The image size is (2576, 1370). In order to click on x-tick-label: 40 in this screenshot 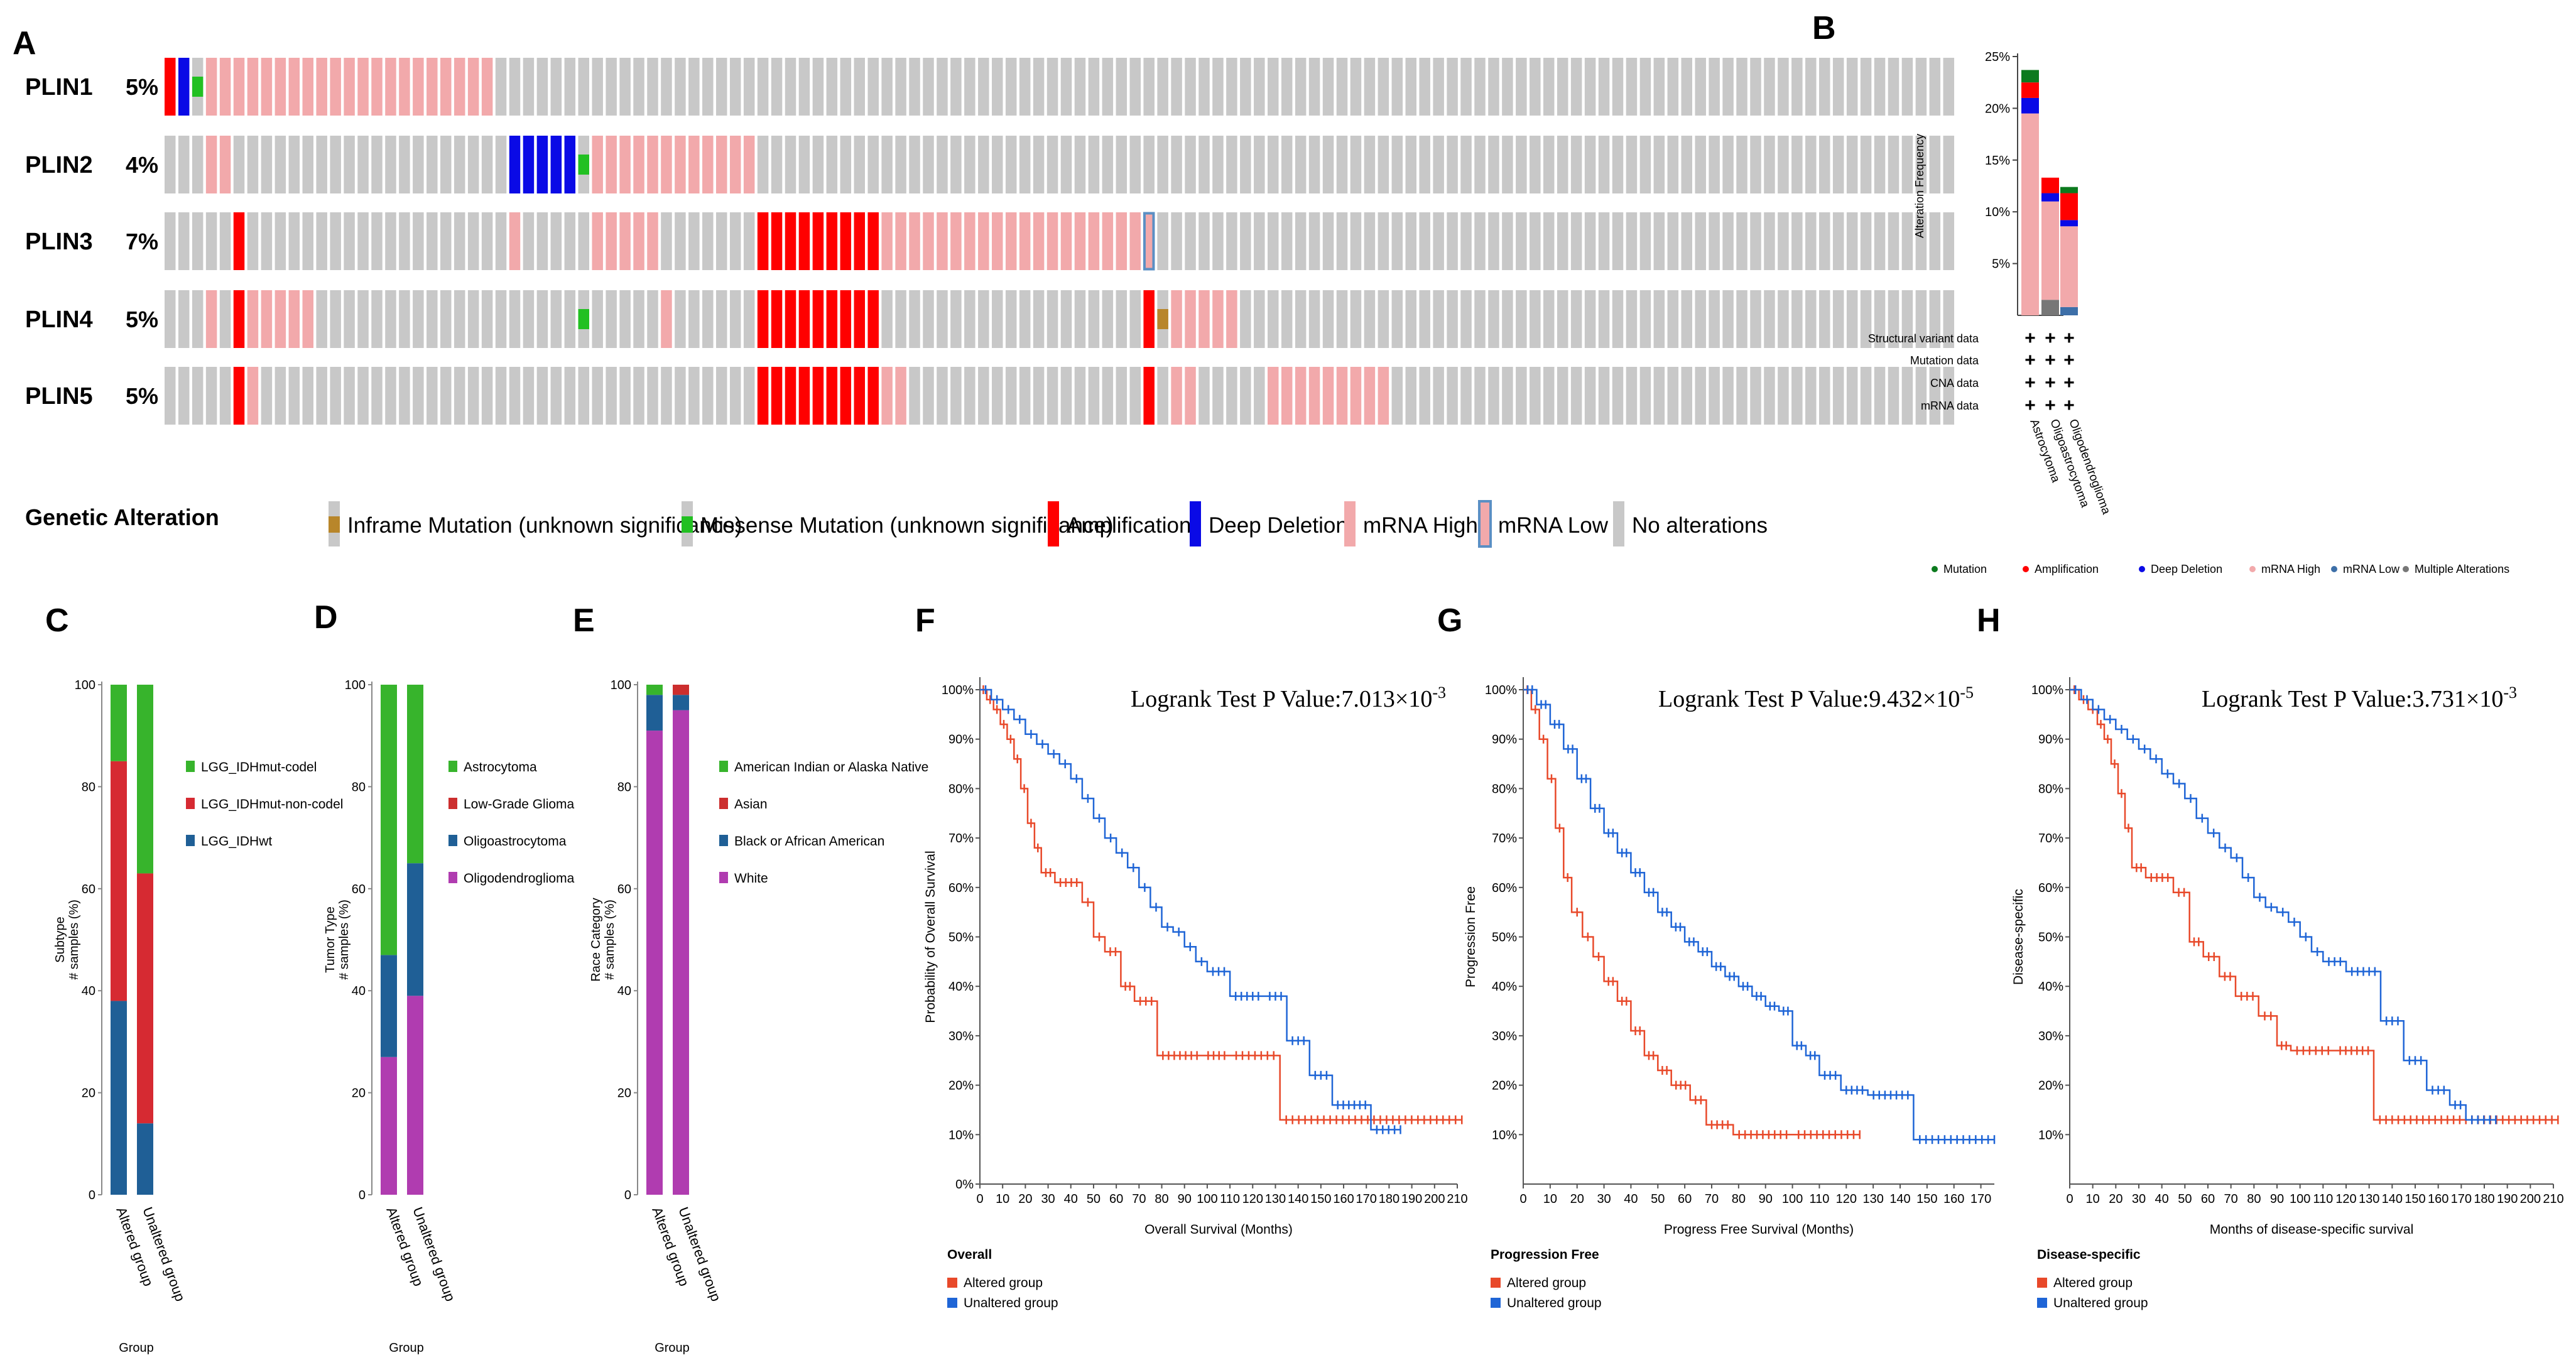, I will do `click(1071, 1199)`.